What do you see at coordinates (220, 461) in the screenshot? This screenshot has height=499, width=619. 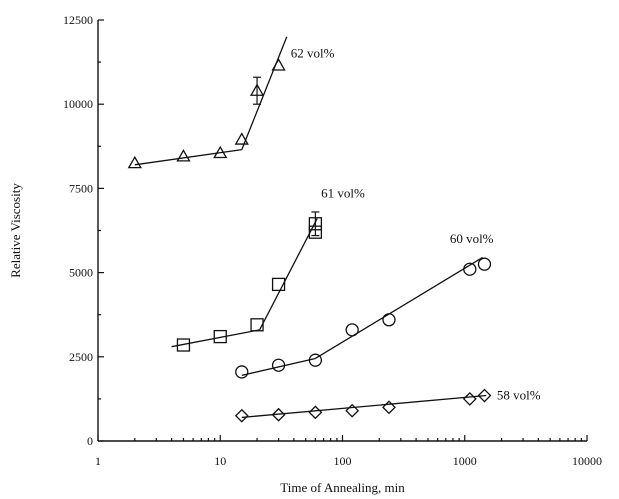 I see `x-tick-label: 10` at bounding box center [220, 461].